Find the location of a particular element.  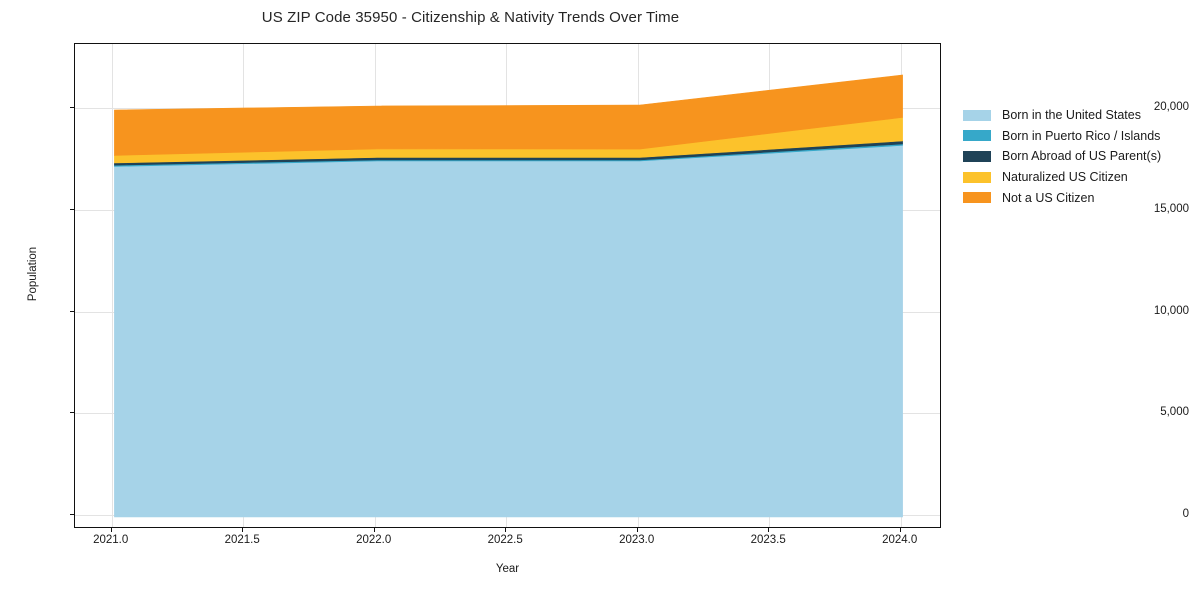

legend-item-born-in-puerto-rico-islands: Born in Puerto Rico / Islands is located at coordinates (1062, 136).